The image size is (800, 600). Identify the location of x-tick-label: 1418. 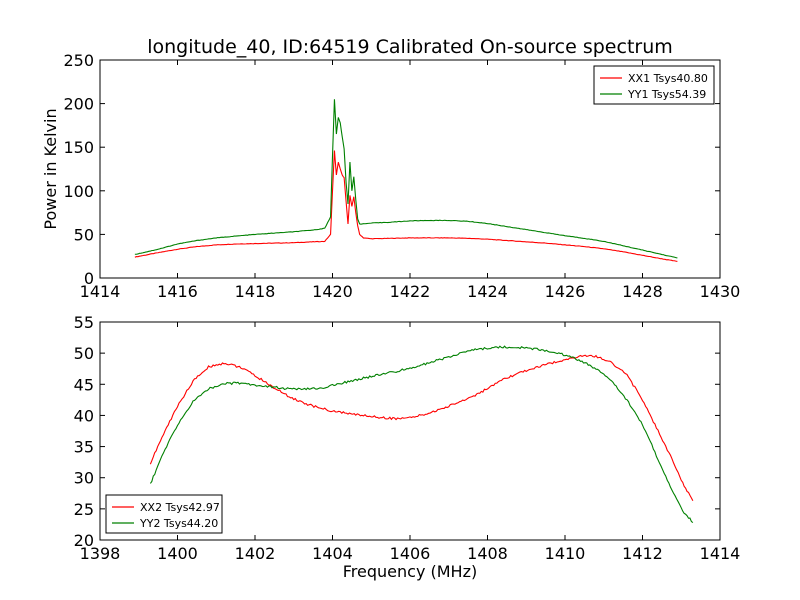
(255, 291).